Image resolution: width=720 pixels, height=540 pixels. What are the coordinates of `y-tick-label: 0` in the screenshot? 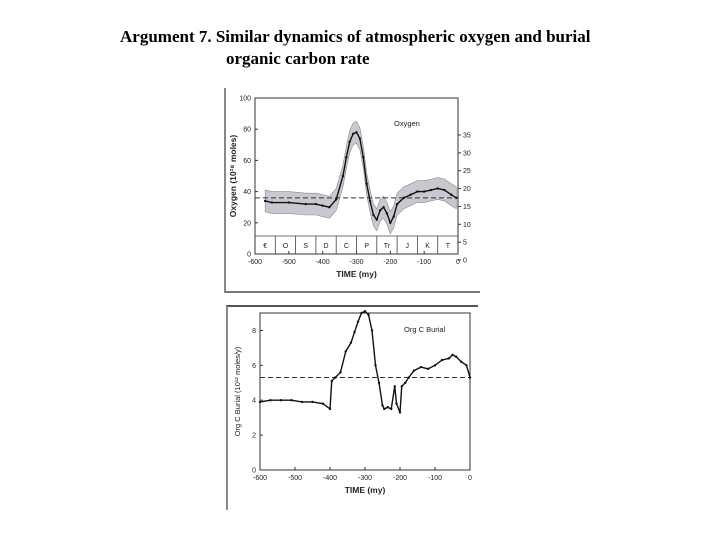 It's located at (249, 255).